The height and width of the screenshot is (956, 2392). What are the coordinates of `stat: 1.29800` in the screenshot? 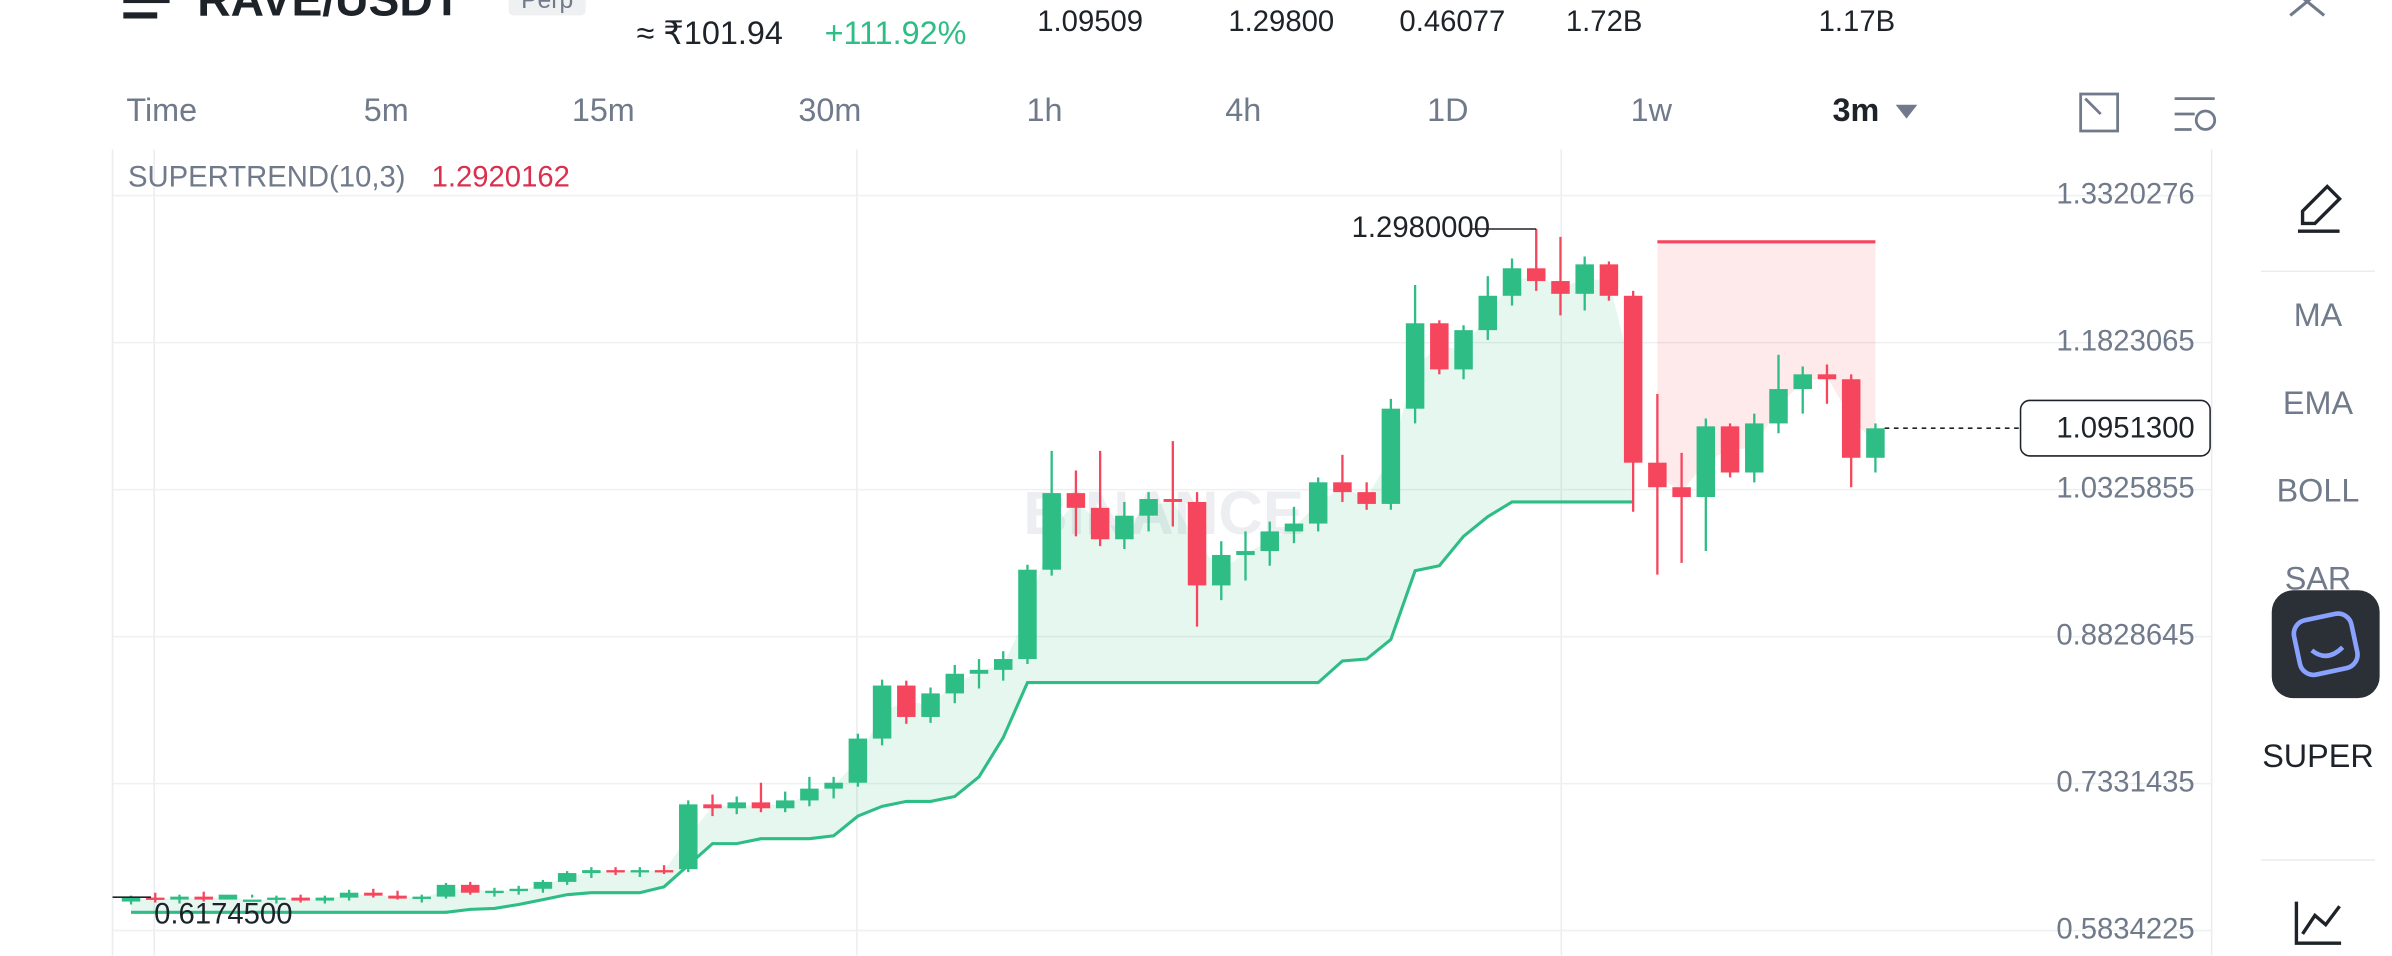 It's located at (1281, 21).